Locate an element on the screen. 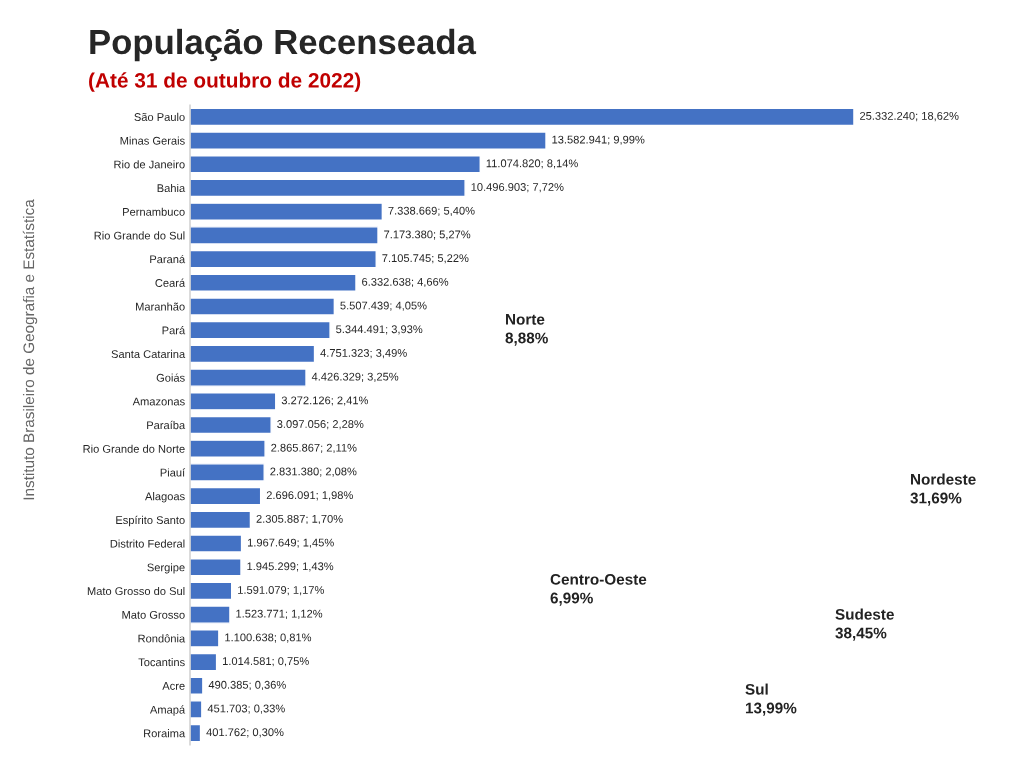  data-label: 25.332.240; 18,62% is located at coordinates (909, 116).